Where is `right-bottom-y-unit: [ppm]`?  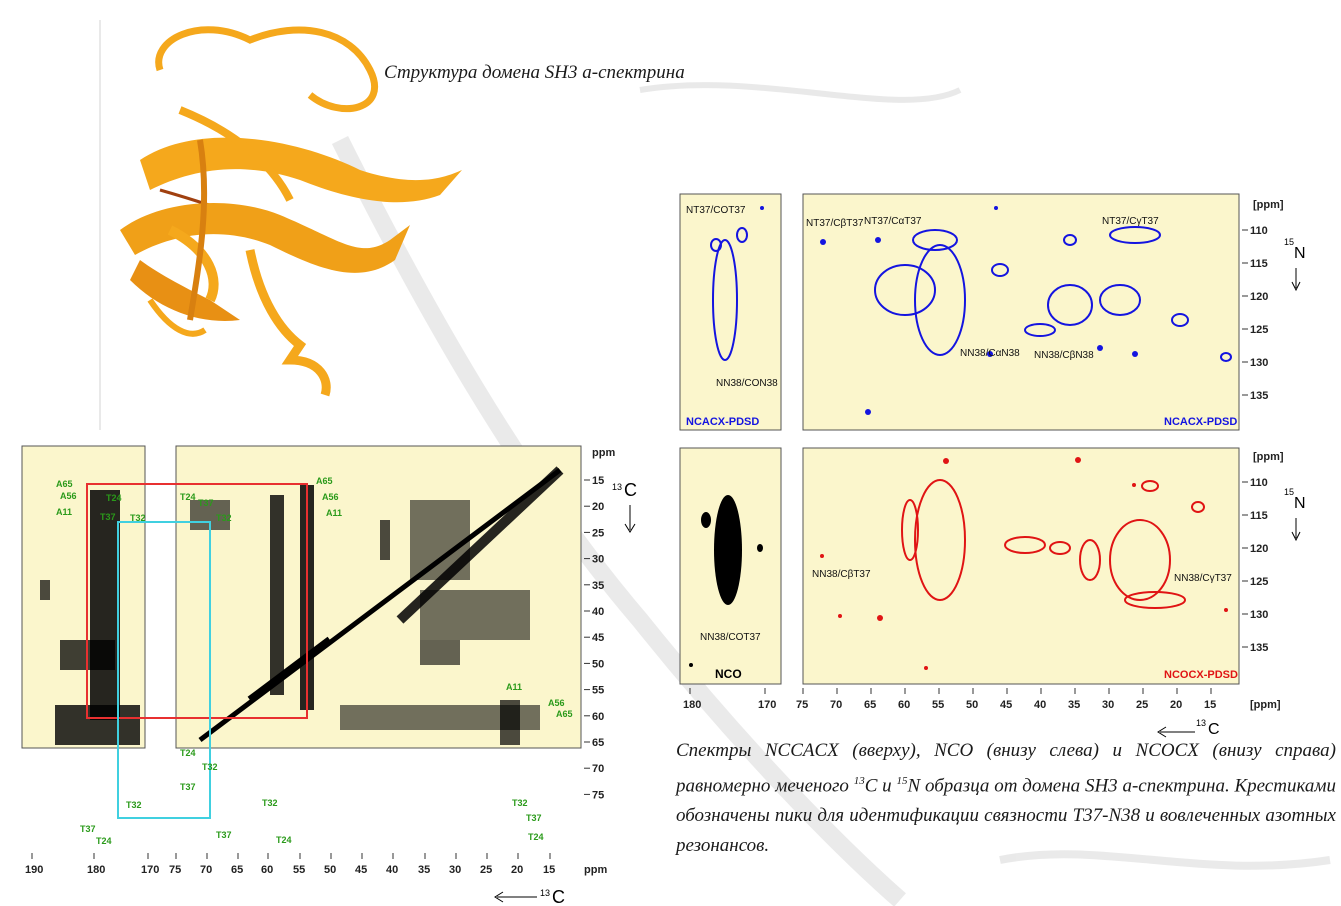
right-bottom-y-unit: [ppm] is located at coordinates (1268, 457).